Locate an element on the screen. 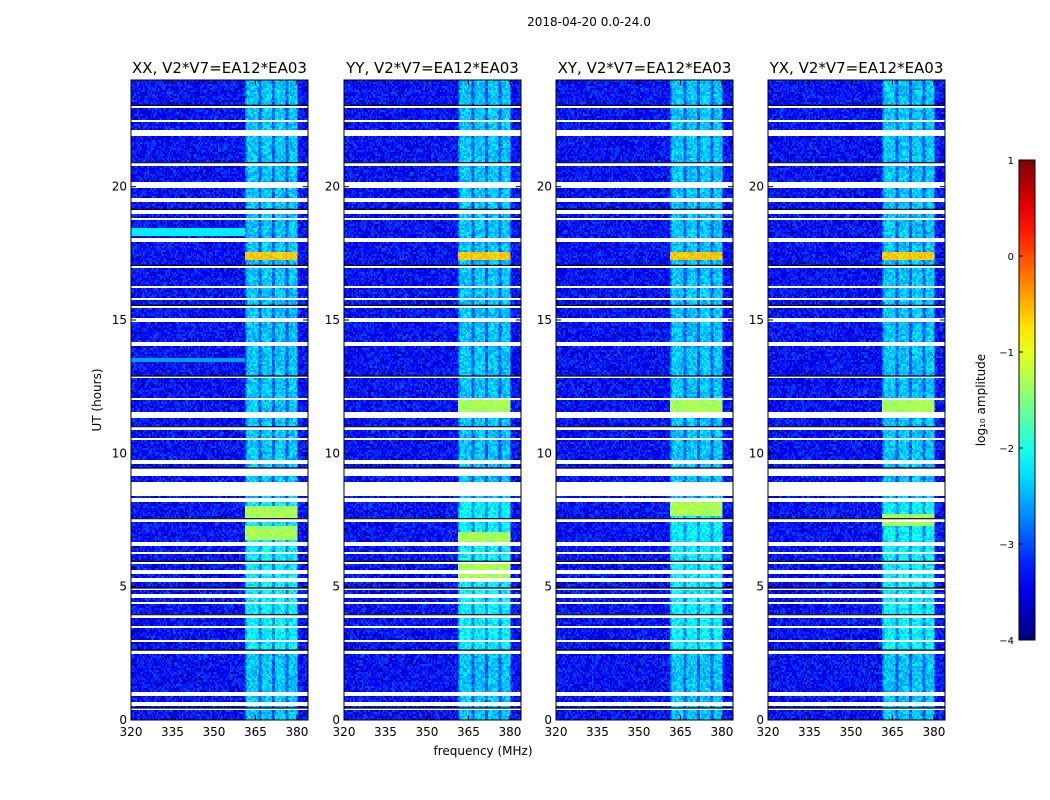  colorbar-tick-label: −2 is located at coordinates (1006, 449).